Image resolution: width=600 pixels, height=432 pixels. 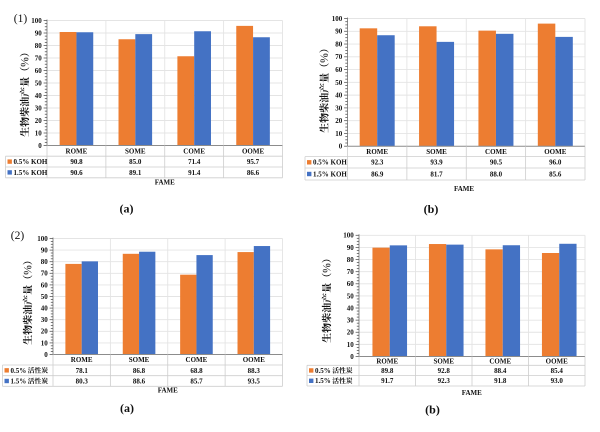 What do you see at coordinates (496, 163) in the screenshot?
I see `svg-text: 90.5` at bounding box center [496, 163].